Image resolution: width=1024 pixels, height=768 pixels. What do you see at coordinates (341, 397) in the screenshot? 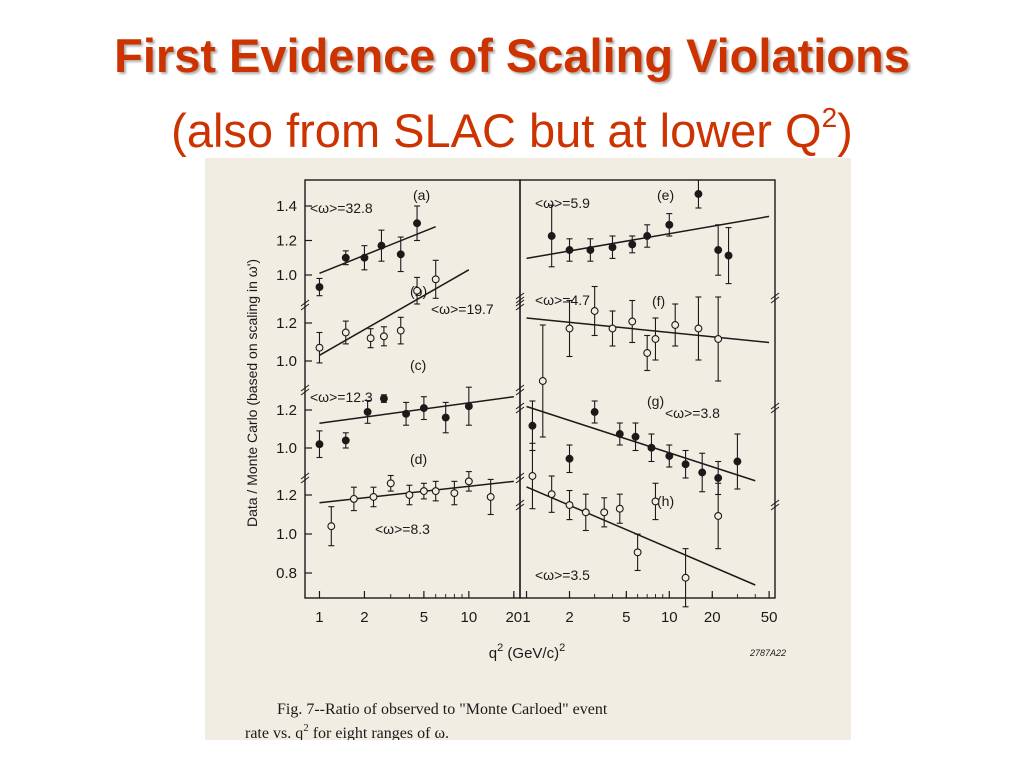
I see `omega-label: <ω>=12.3` at bounding box center [341, 397].